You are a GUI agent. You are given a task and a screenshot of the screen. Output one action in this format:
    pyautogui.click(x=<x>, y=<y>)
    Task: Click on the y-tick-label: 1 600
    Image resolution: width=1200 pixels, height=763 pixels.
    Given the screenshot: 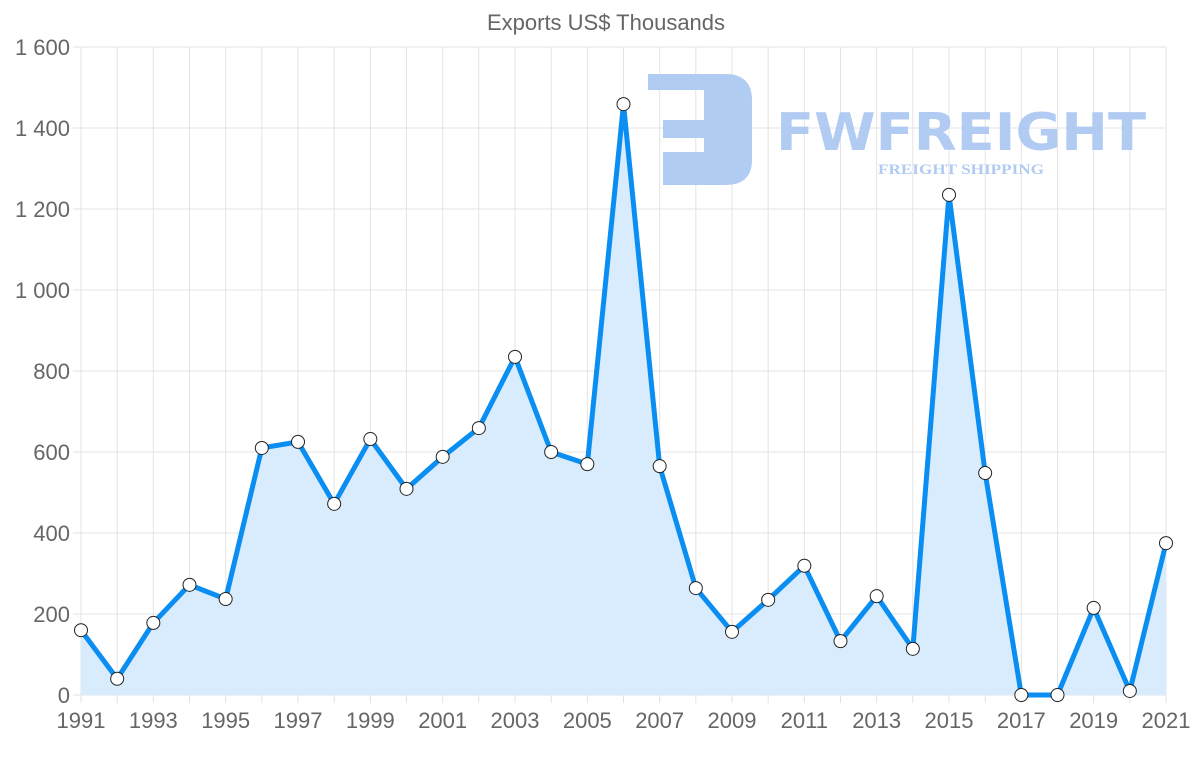 What is the action you would take?
    pyautogui.click(x=42, y=47)
    